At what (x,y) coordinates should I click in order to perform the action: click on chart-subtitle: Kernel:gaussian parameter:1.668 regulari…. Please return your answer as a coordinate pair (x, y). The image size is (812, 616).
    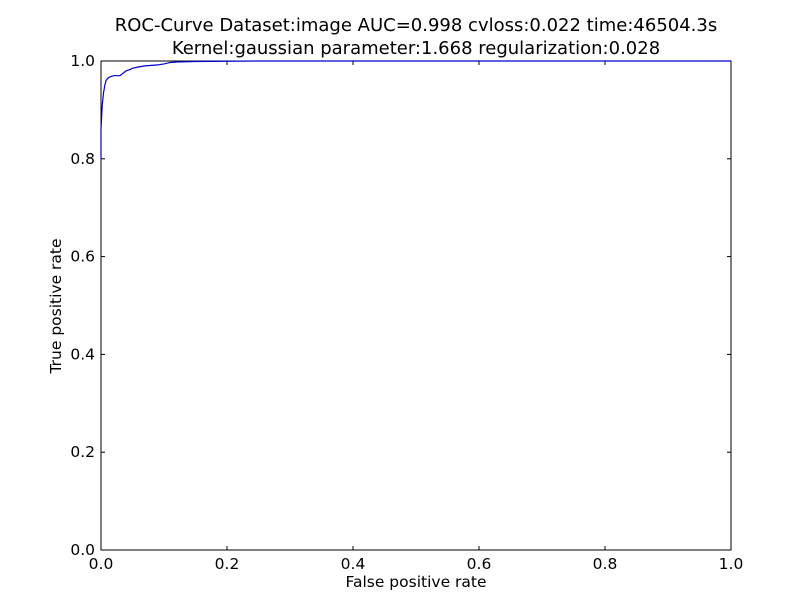
    Looking at the image, I should click on (416, 48).